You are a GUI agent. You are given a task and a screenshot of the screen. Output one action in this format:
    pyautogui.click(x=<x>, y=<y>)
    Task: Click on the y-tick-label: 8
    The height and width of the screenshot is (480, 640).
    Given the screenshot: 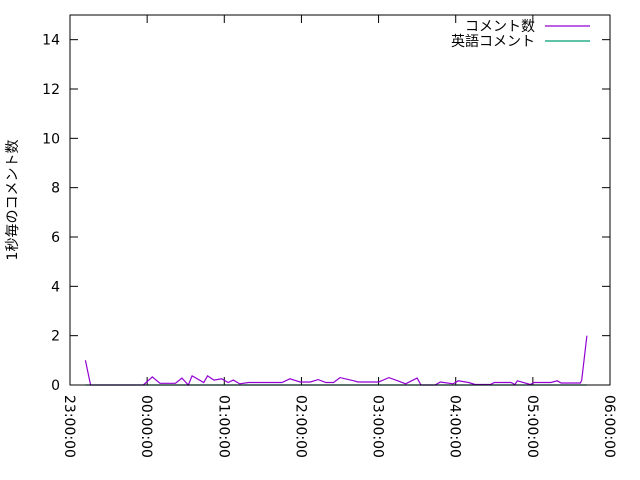 What is the action you would take?
    pyautogui.click(x=55, y=189)
    